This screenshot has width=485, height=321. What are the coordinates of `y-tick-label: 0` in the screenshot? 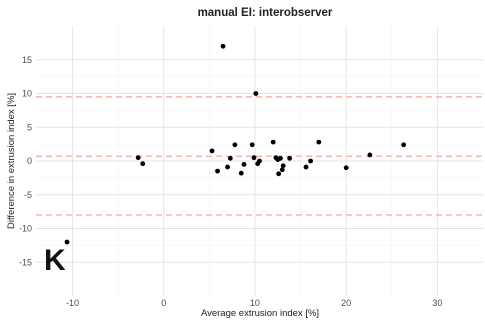 It's located at (29, 161).